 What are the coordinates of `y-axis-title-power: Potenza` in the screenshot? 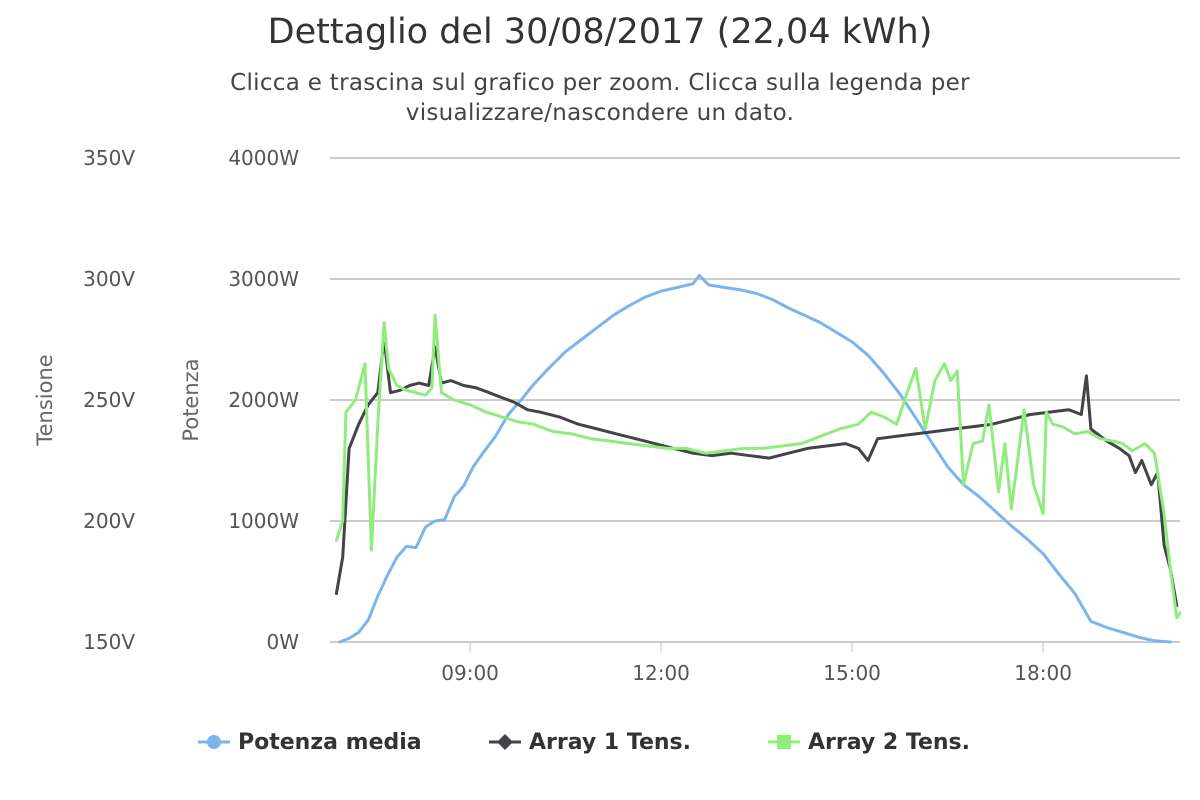 It's located at (191, 399).